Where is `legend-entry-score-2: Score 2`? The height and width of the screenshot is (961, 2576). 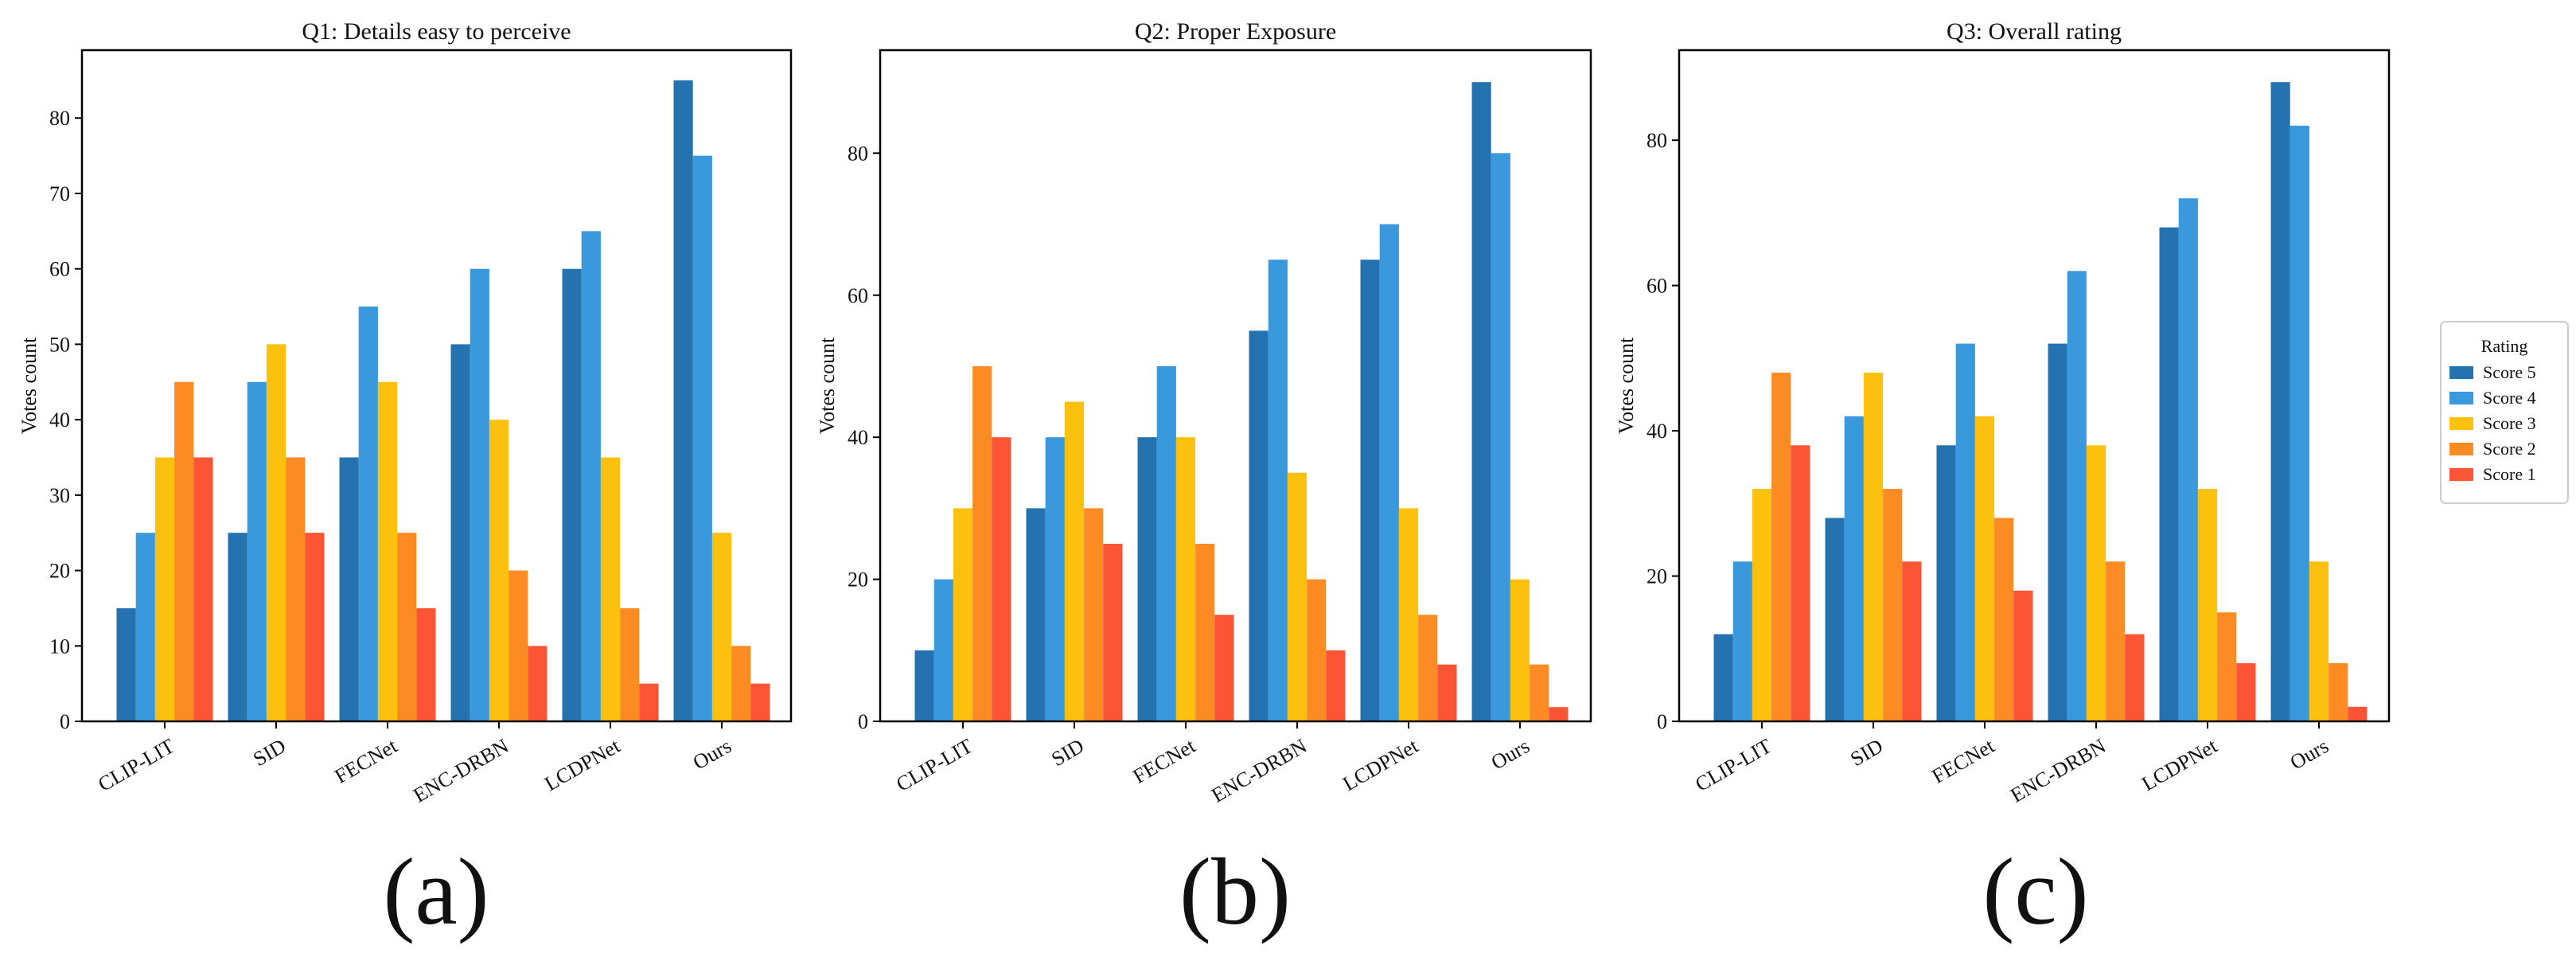
legend-entry-score-2: Score 2 is located at coordinates (2509, 449).